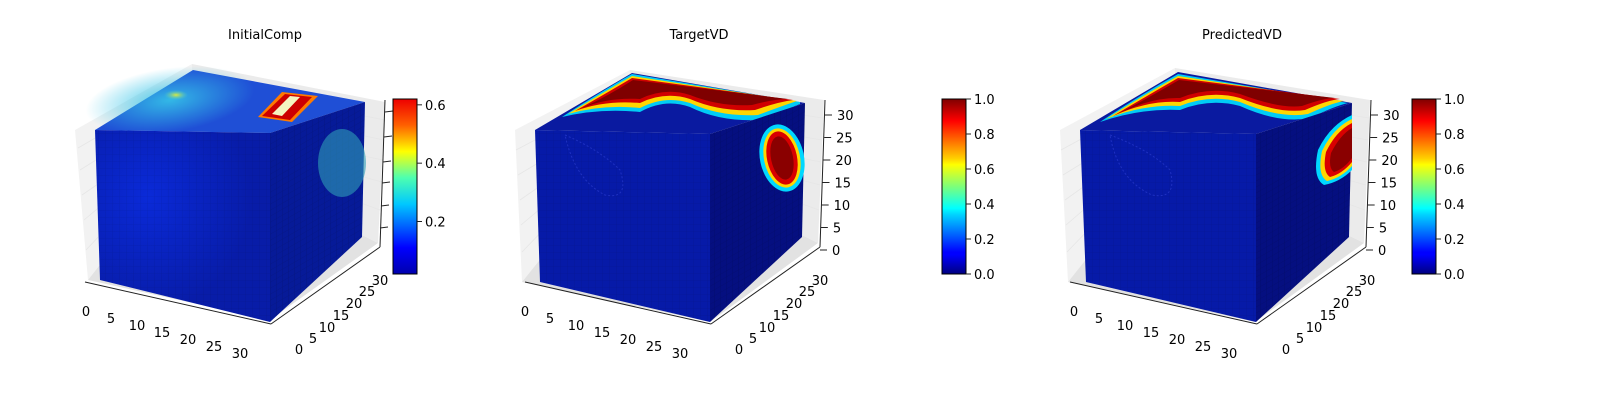  I want to click on top-hot-bar-center, so click(286, 106).